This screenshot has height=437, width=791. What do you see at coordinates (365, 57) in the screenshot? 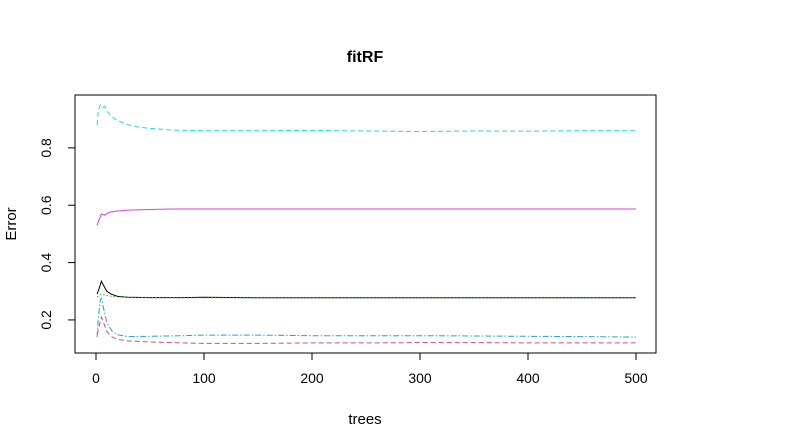
I see `chart-title: fitRF` at bounding box center [365, 57].